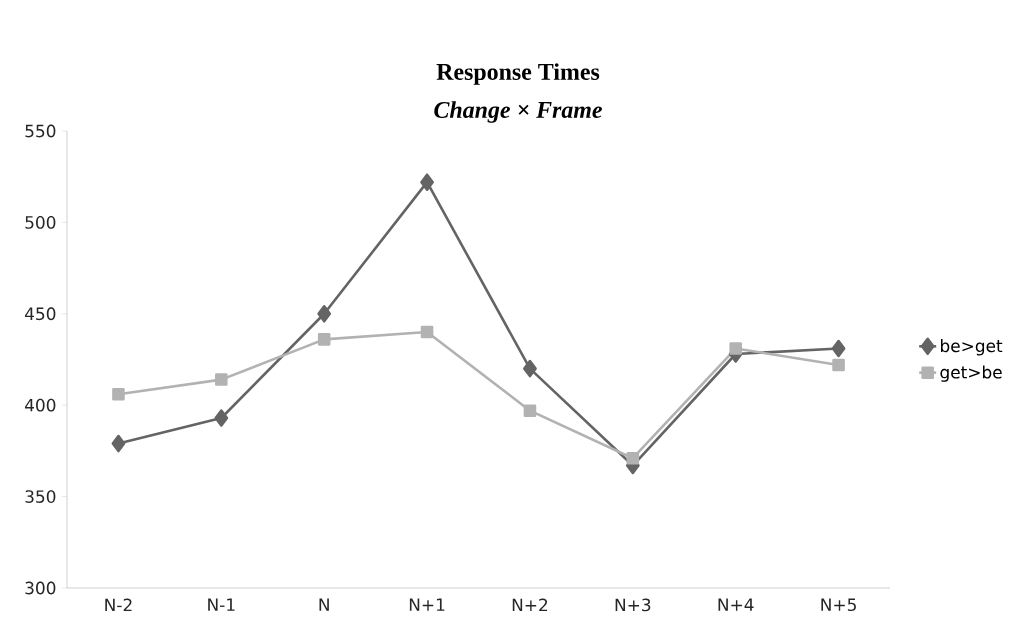 This screenshot has height=626, width=1036. I want to click on x-tick-label: N, so click(324, 604).